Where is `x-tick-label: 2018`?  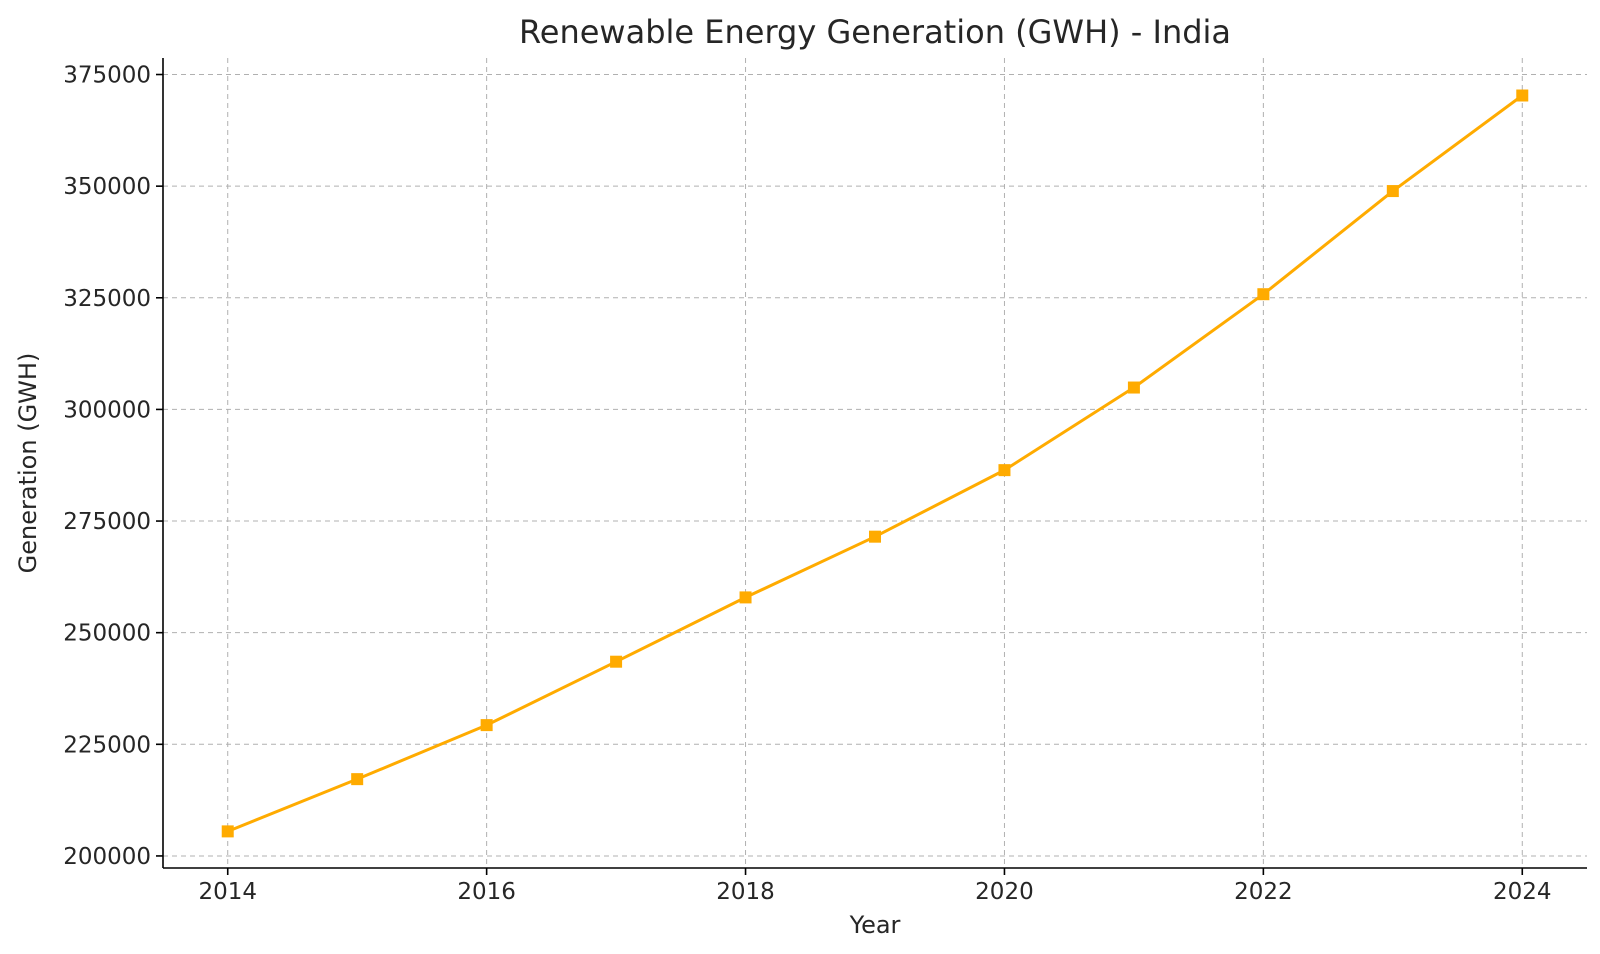
x-tick-label: 2018 is located at coordinates (745, 892).